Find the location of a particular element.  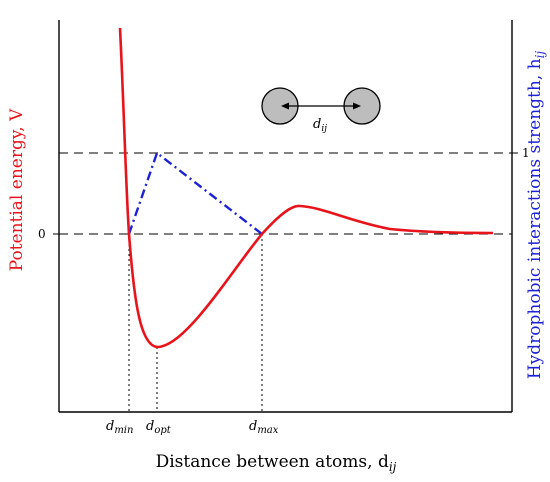

x-axis-title: Distance between atoms, dij is located at coordinates (276, 463).